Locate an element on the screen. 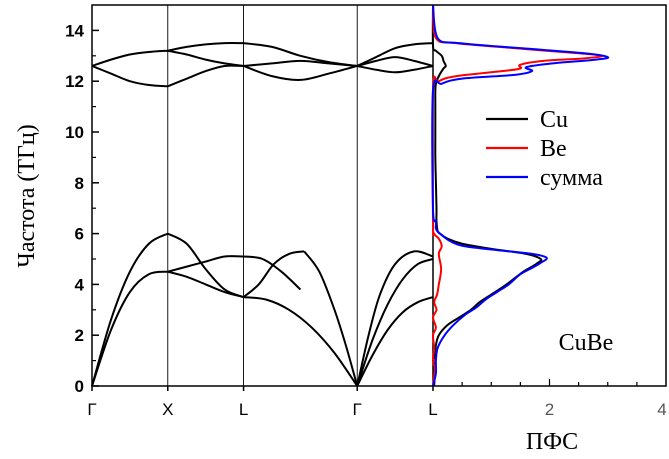  k-point-label: X is located at coordinates (167, 409).